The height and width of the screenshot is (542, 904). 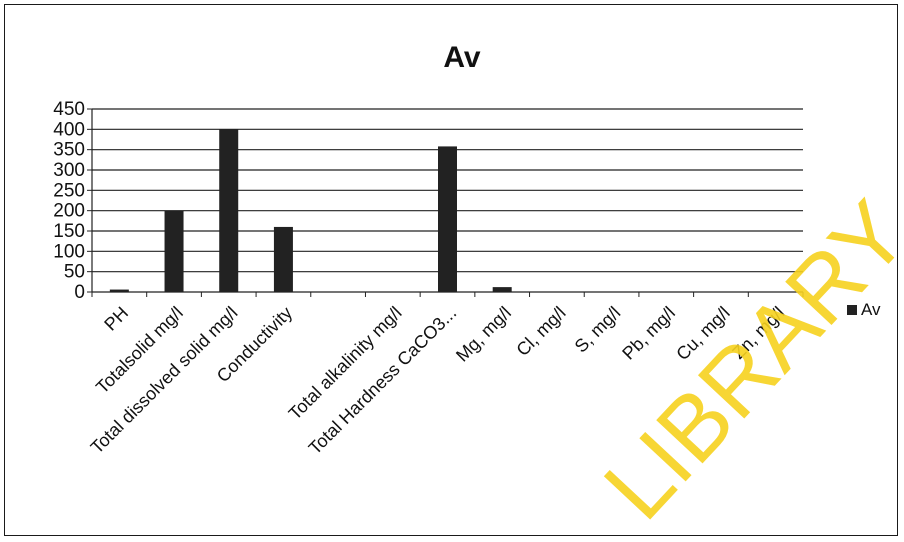 What do you see at coordinates (69, 231) in the screenshot?
I see `y-tick-label: 150` at bounding box center [69, 231].